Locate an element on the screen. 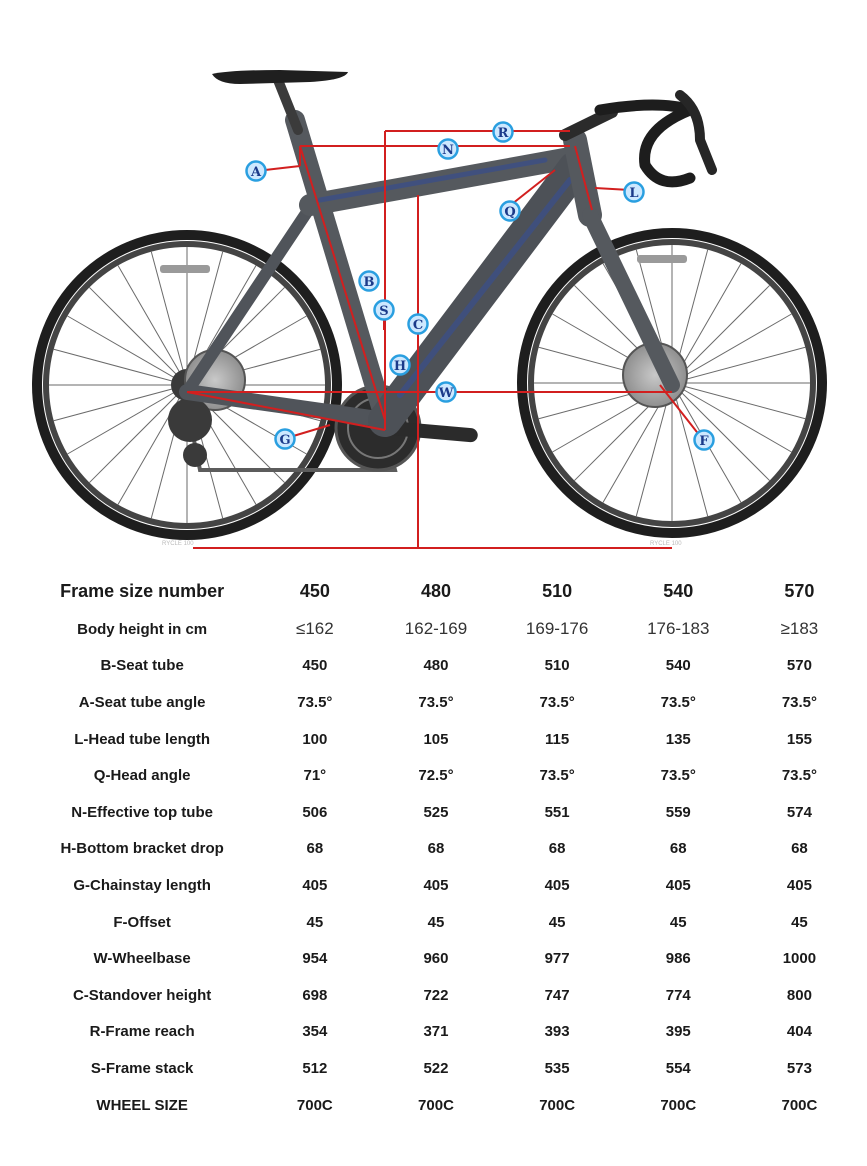  row-value: 559 is located at coordinates (678, 812).